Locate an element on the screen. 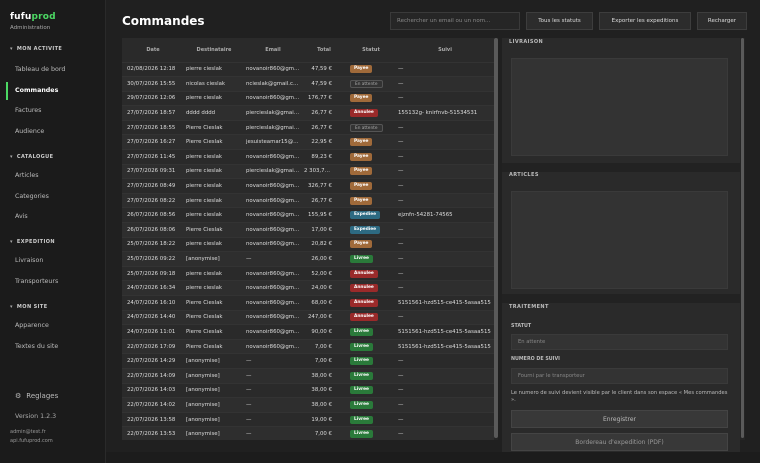 The width and height of the screenshot is (760, 463). cell-total: 26,77 € is located at coordinates (324, 113).